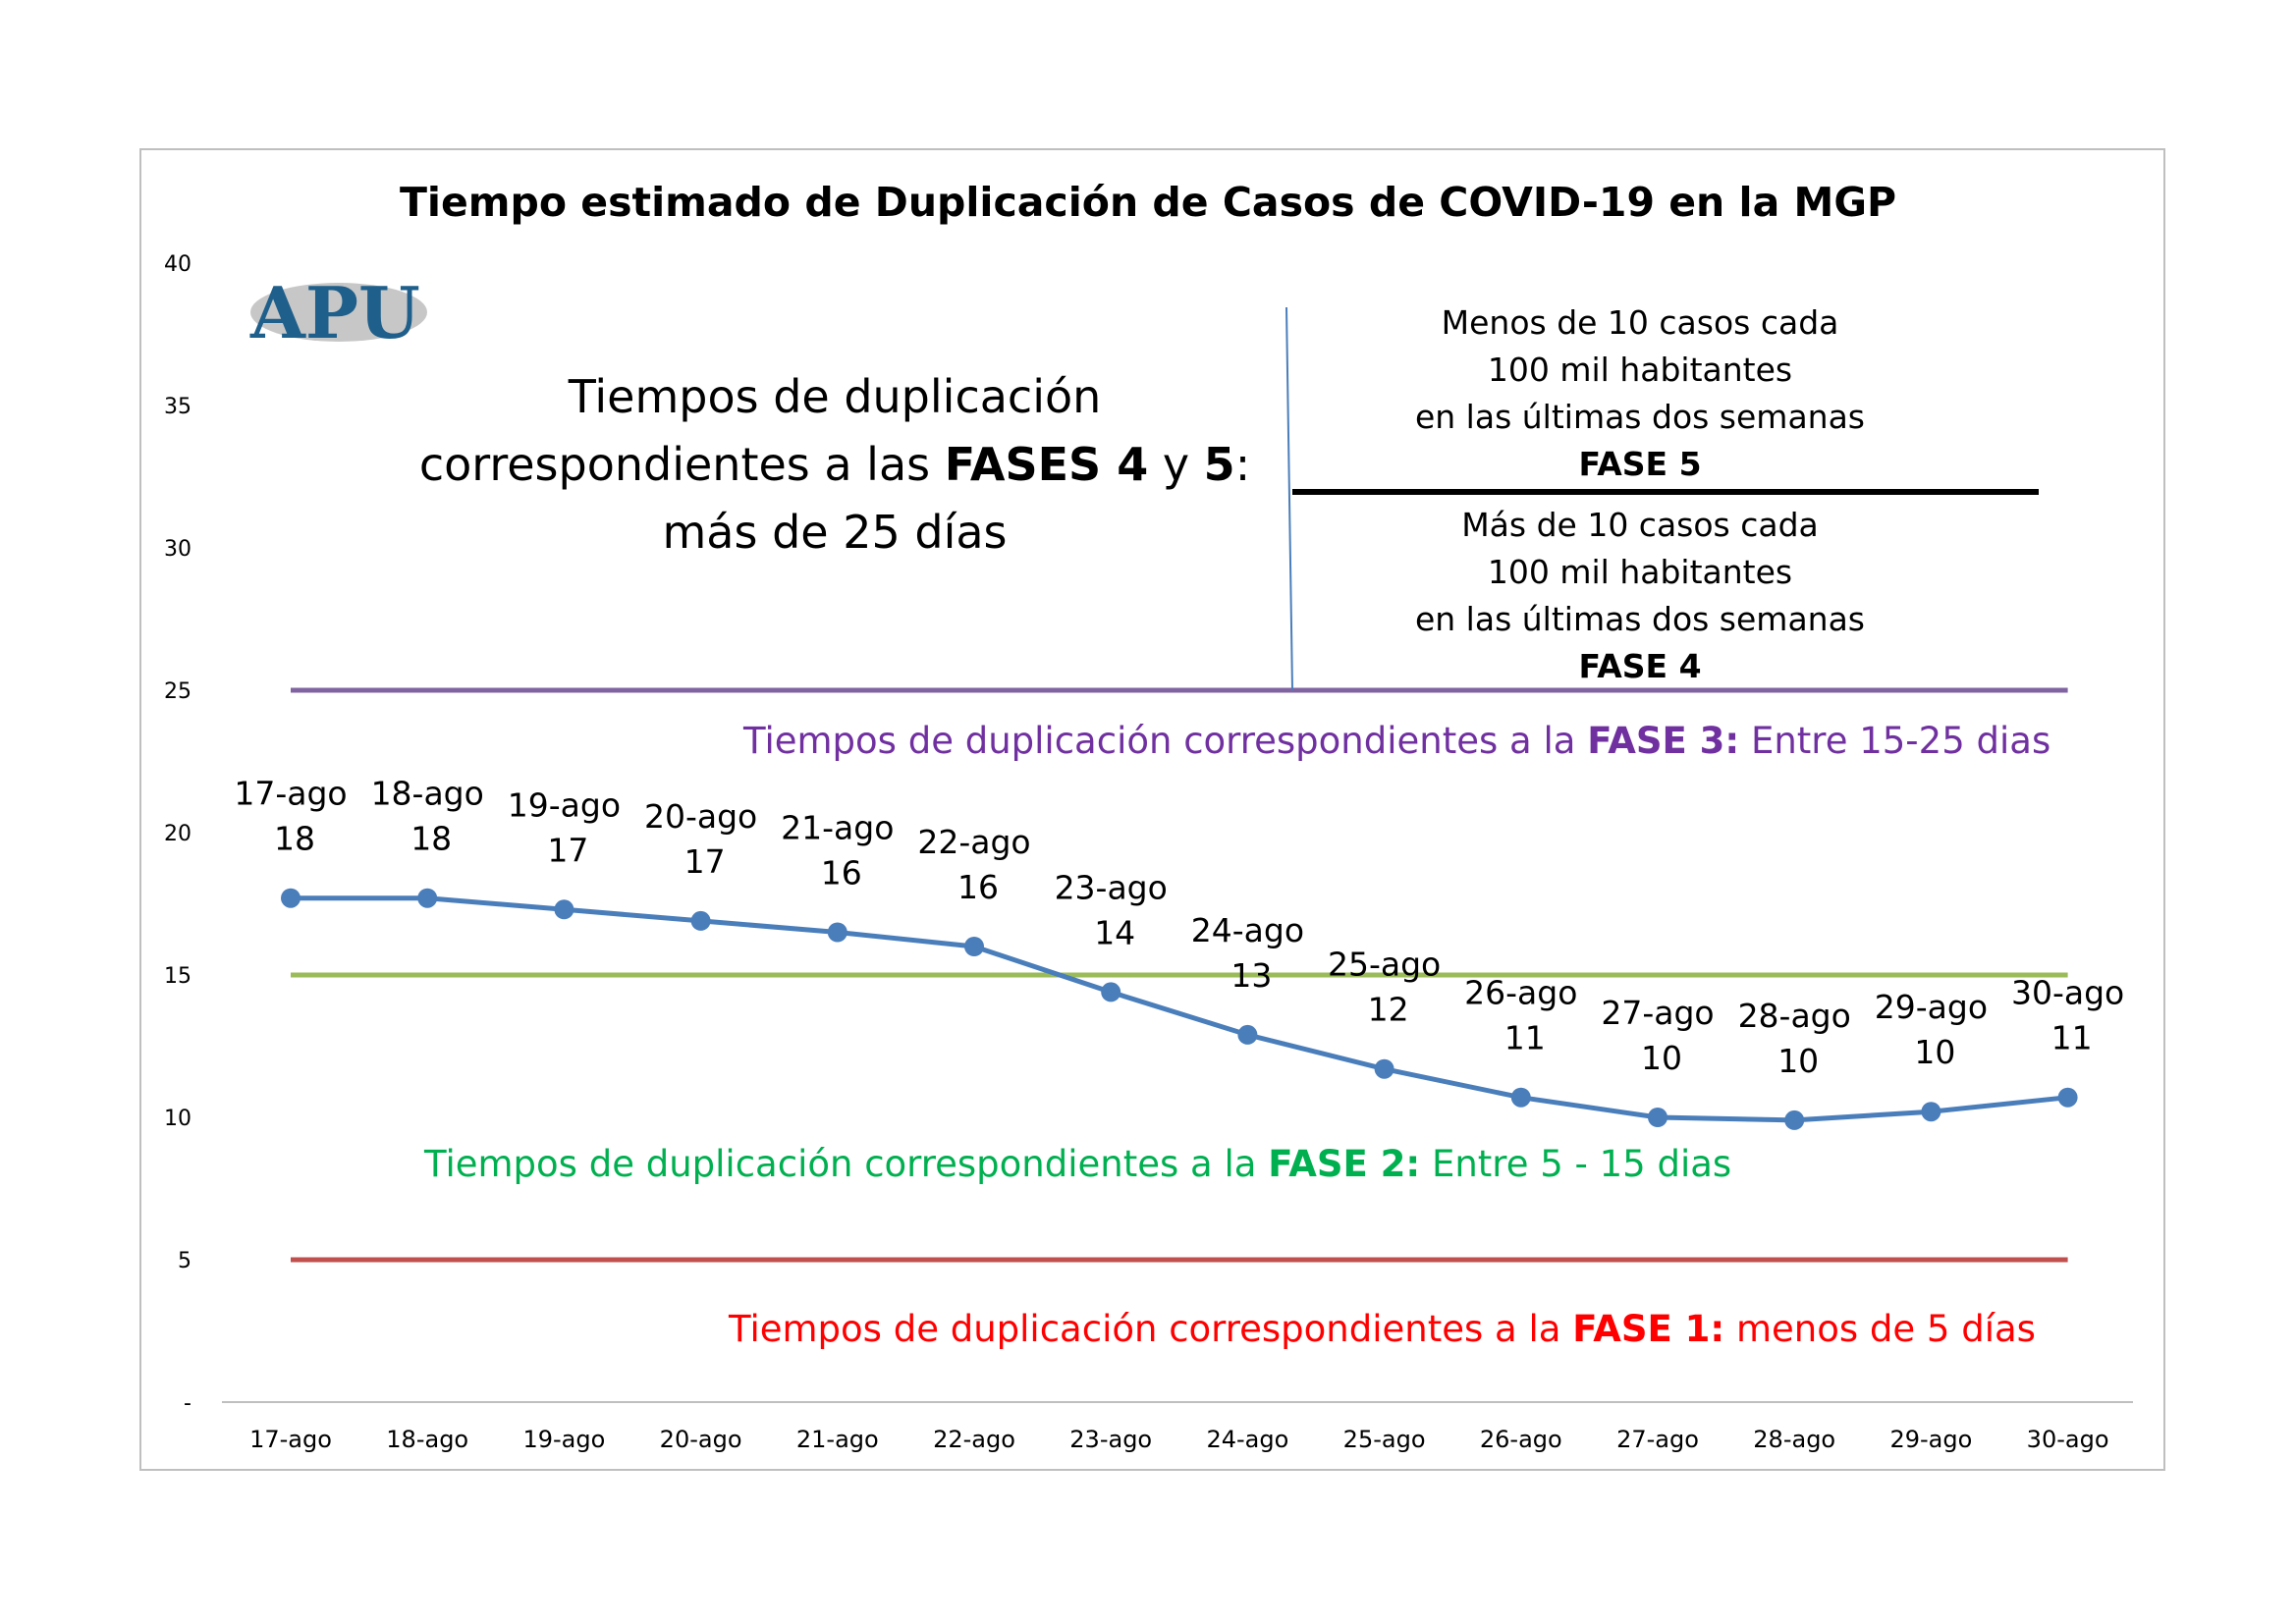  Describe the element at coordinates (1640, 370) in the screenshot. I see `fase-5-line2: 100 mil habitantes` at that location.